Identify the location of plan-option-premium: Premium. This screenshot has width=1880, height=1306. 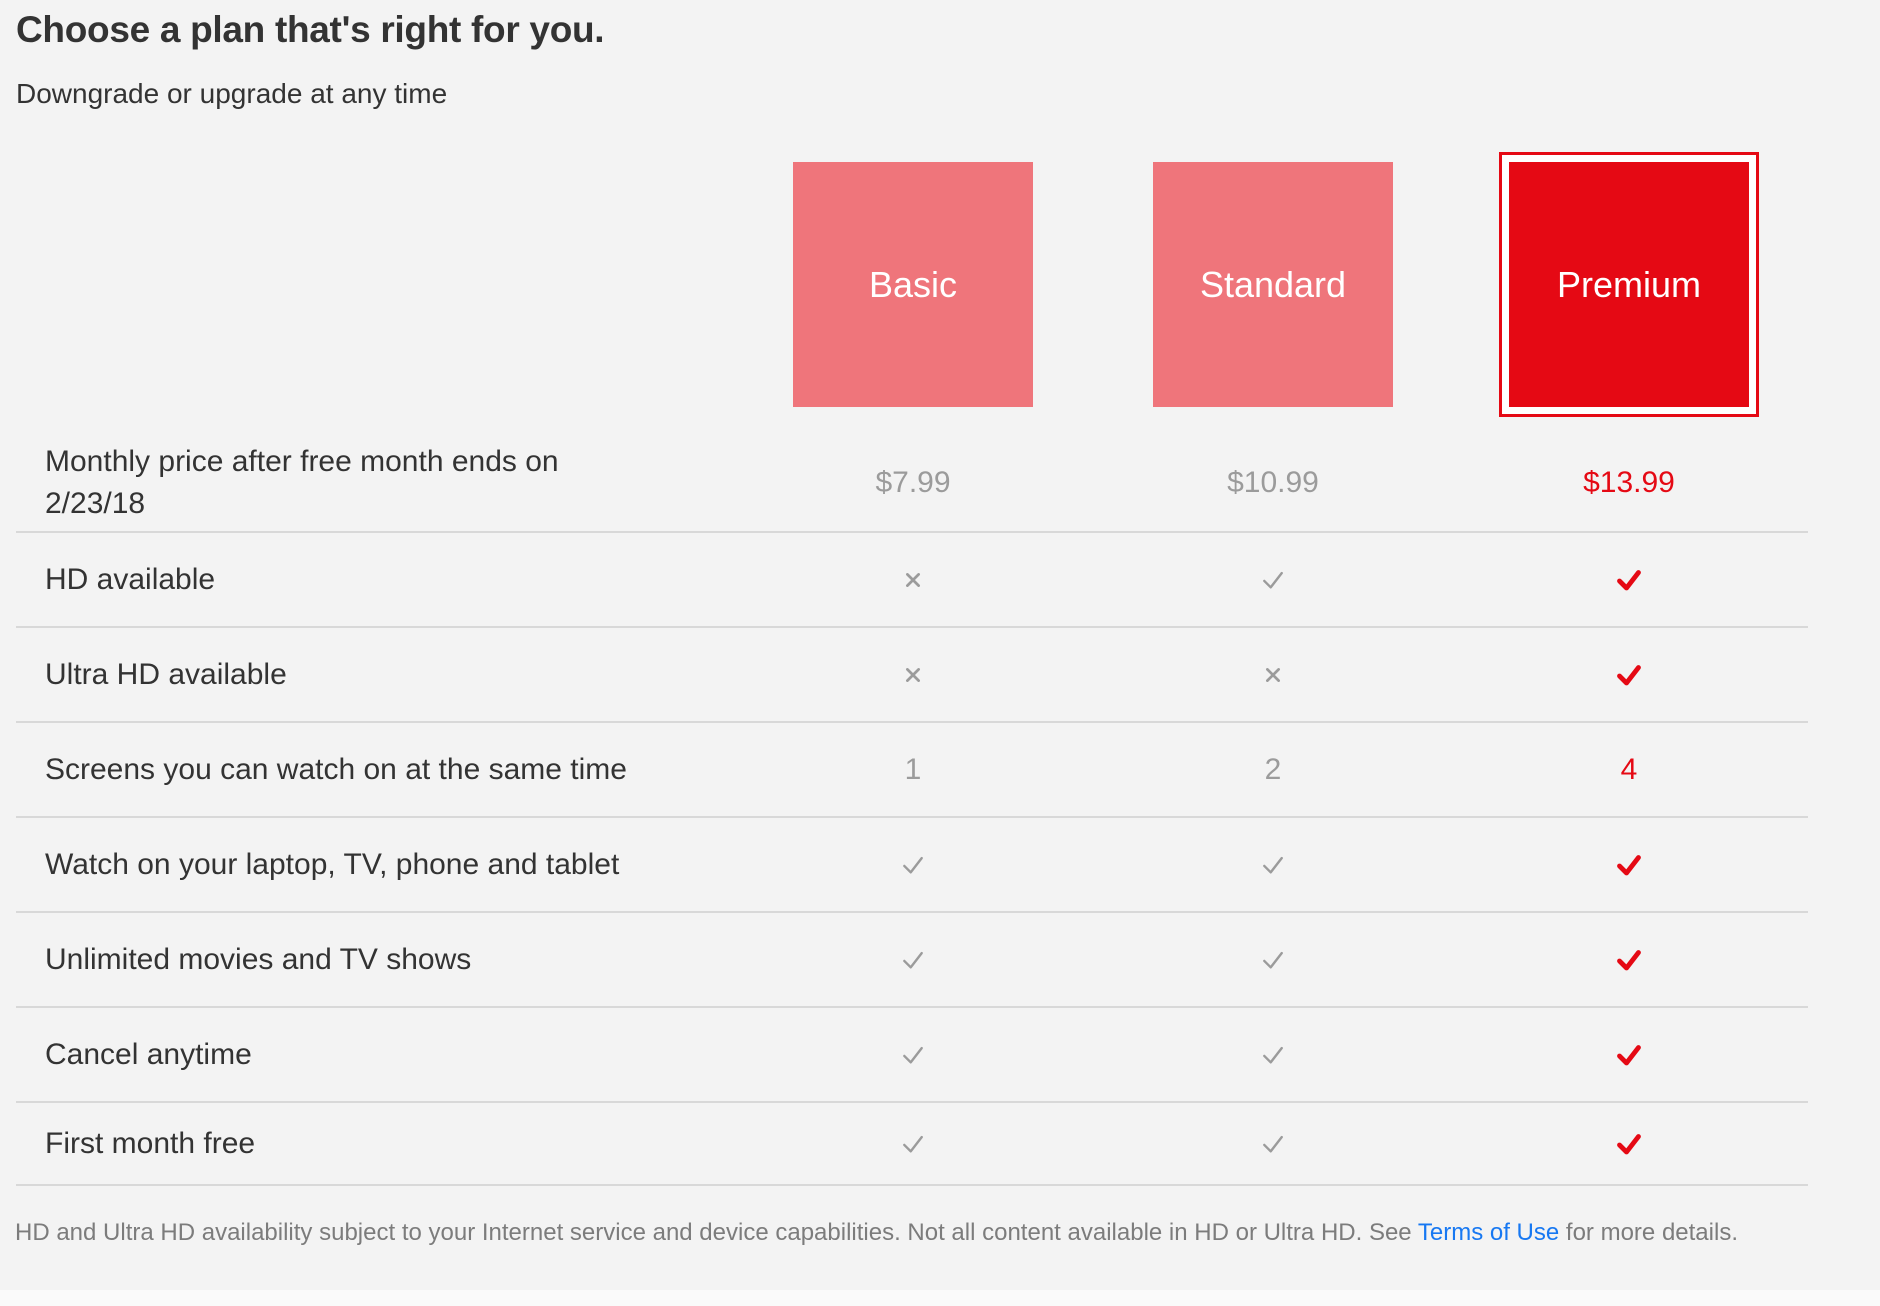
(1629, 284).